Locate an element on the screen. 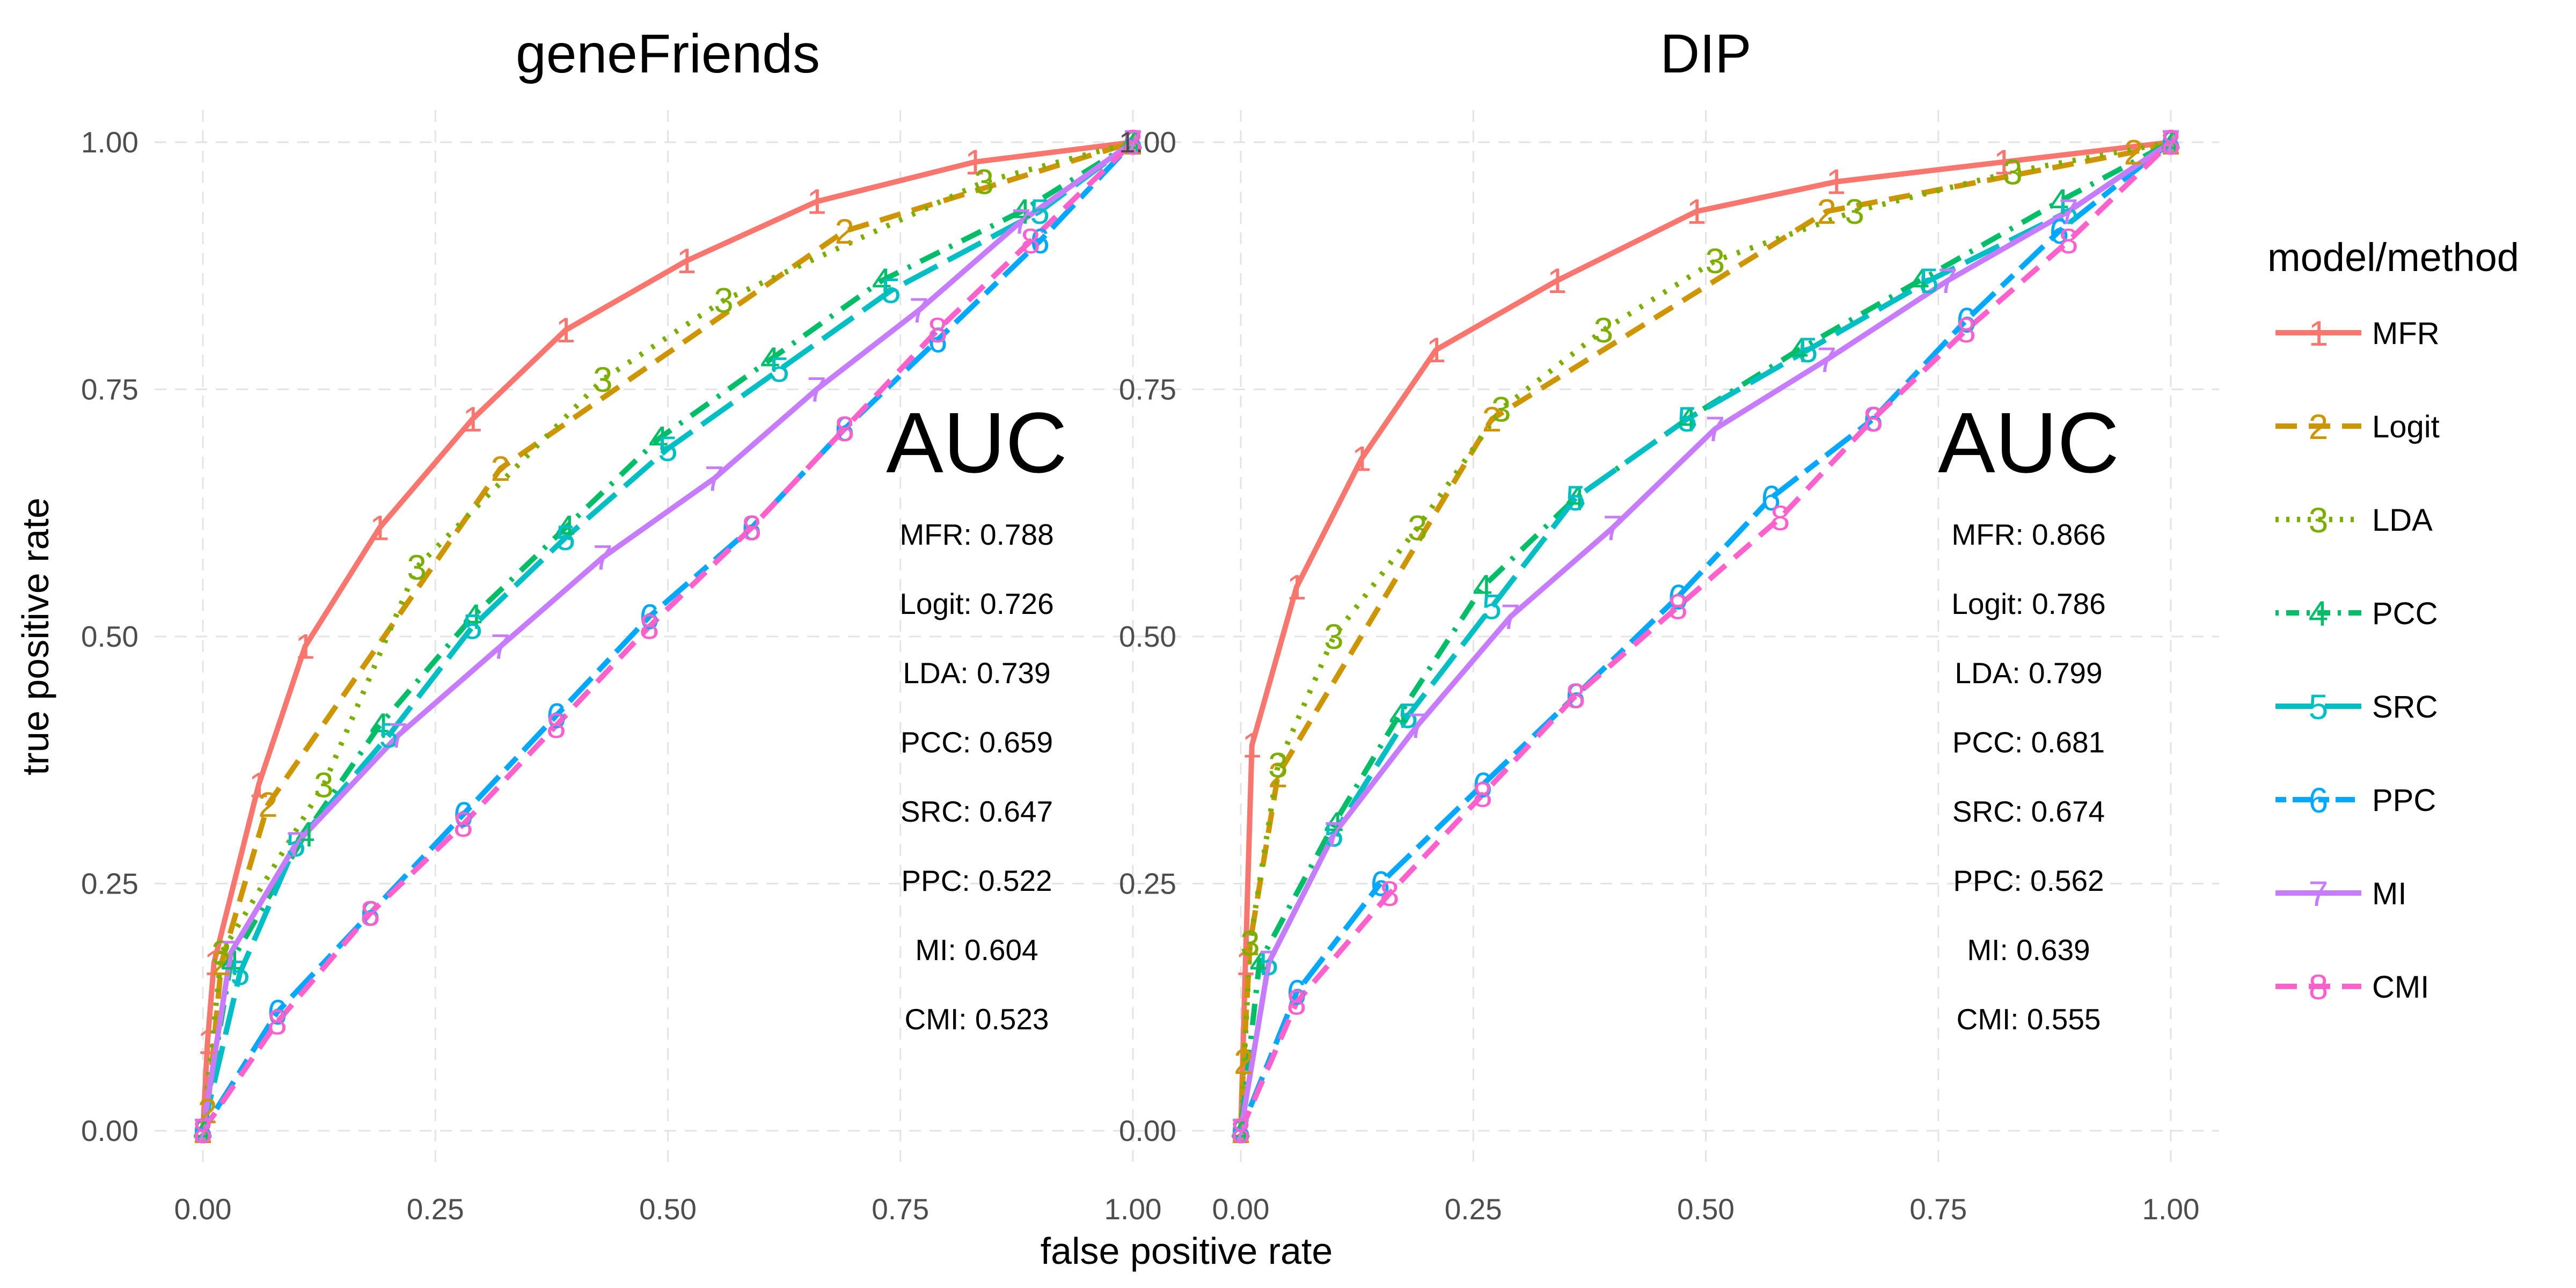 This screenshot has height=1288, width=2576. x-tick-label: 0.00 is located at coordinates (202, 1209).